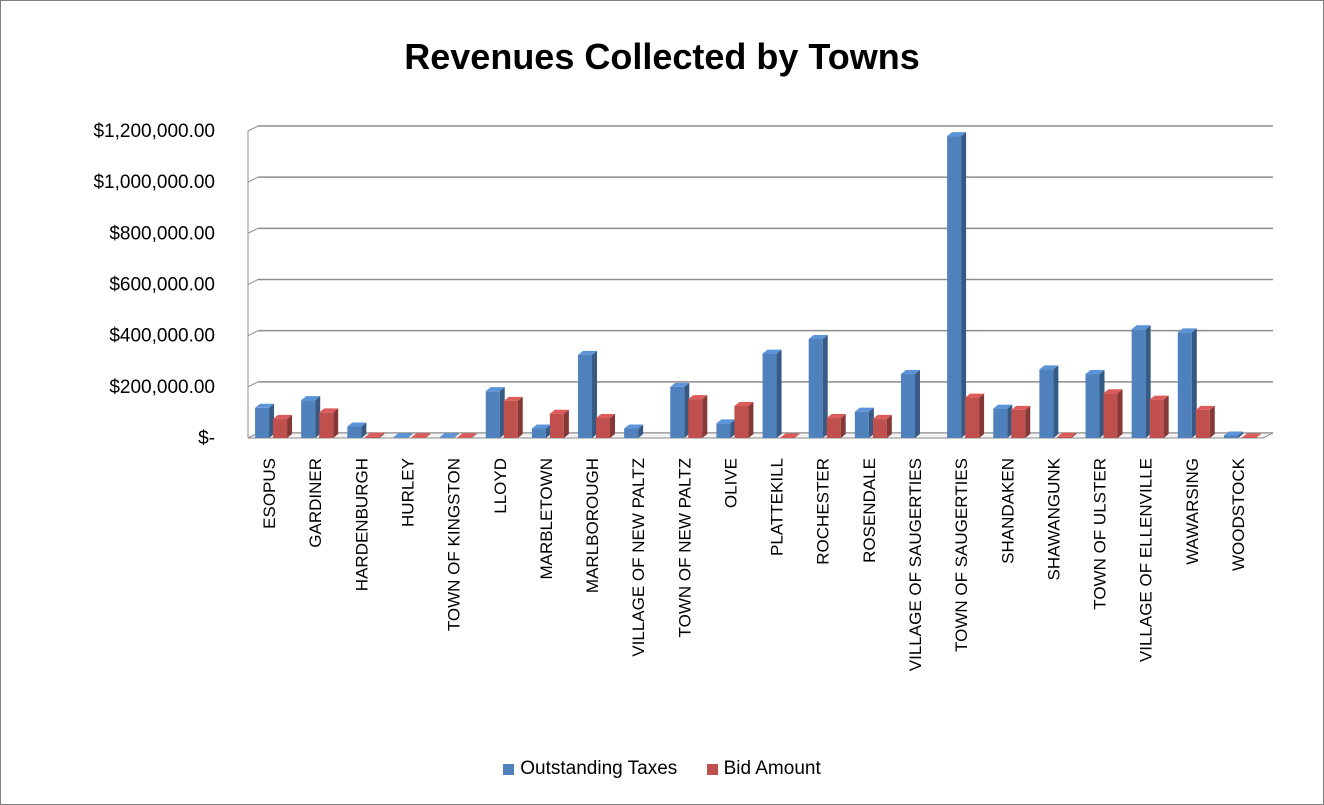  Describe the element at coordinates (500, 486) in the screenshot. I see `x-tick-label: LLOYD` at that location.